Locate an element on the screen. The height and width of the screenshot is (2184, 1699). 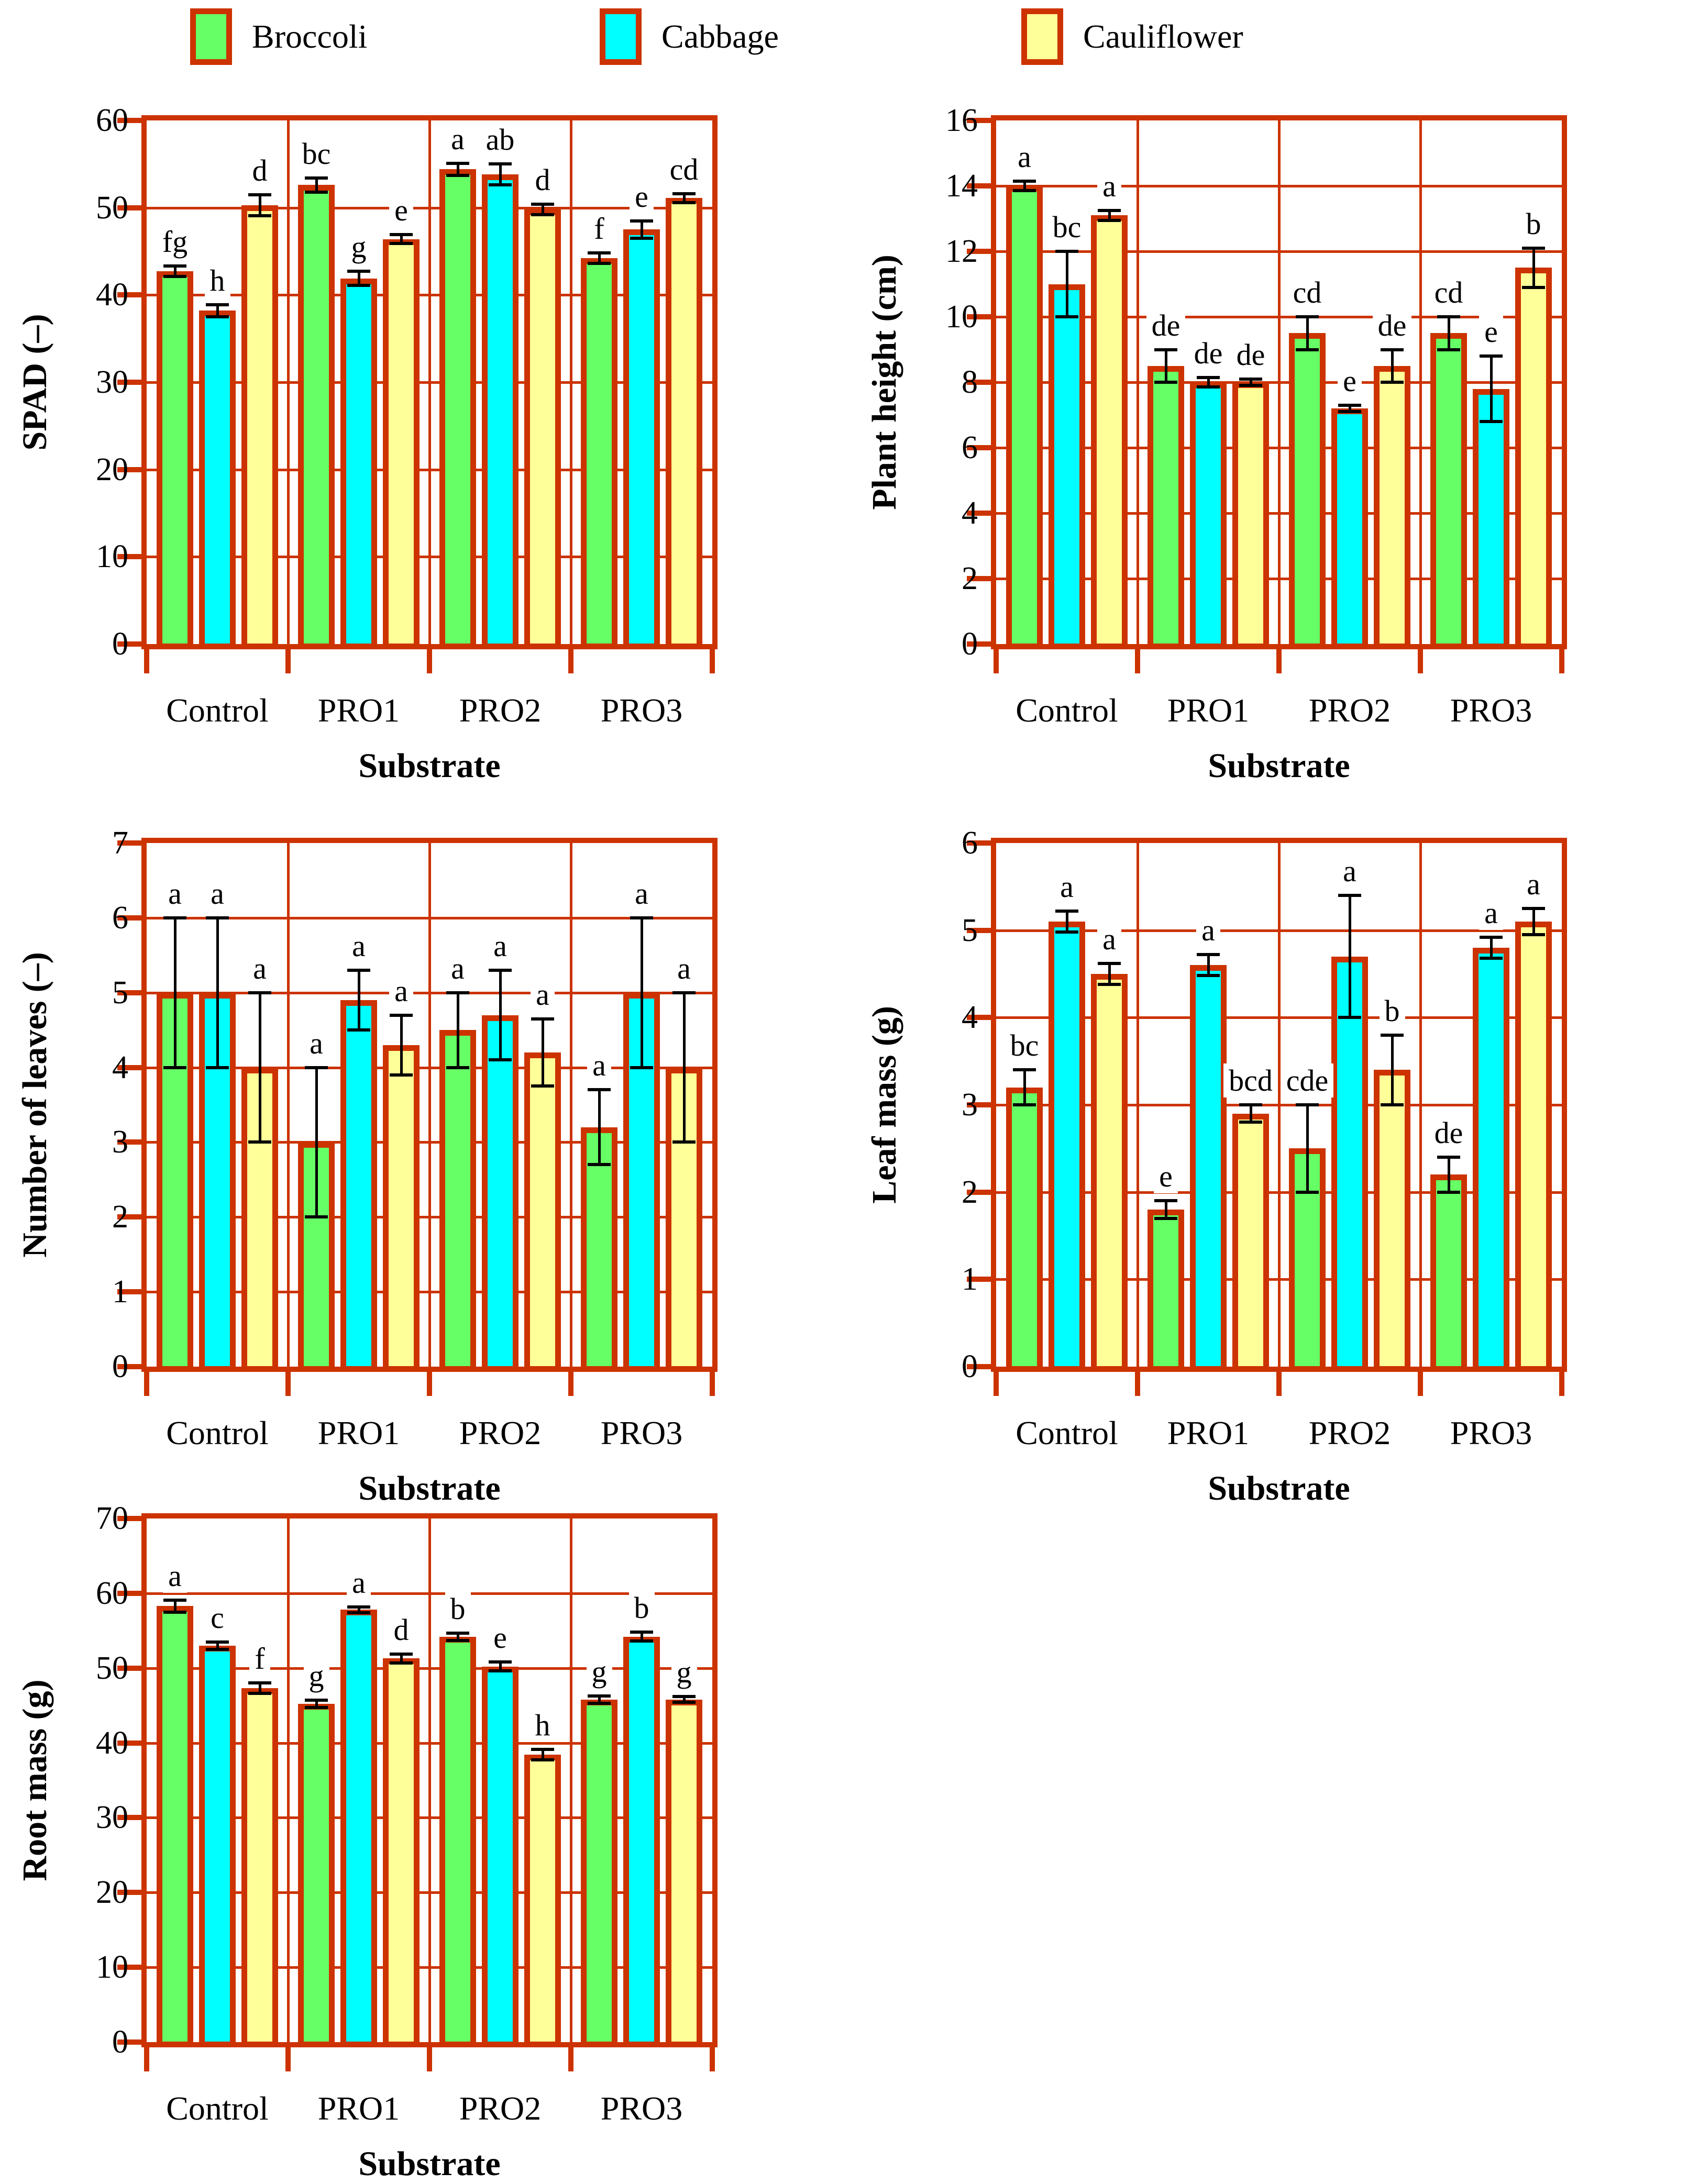
bar-spad-pro2-cabbage is located at coordinates (500, 411).